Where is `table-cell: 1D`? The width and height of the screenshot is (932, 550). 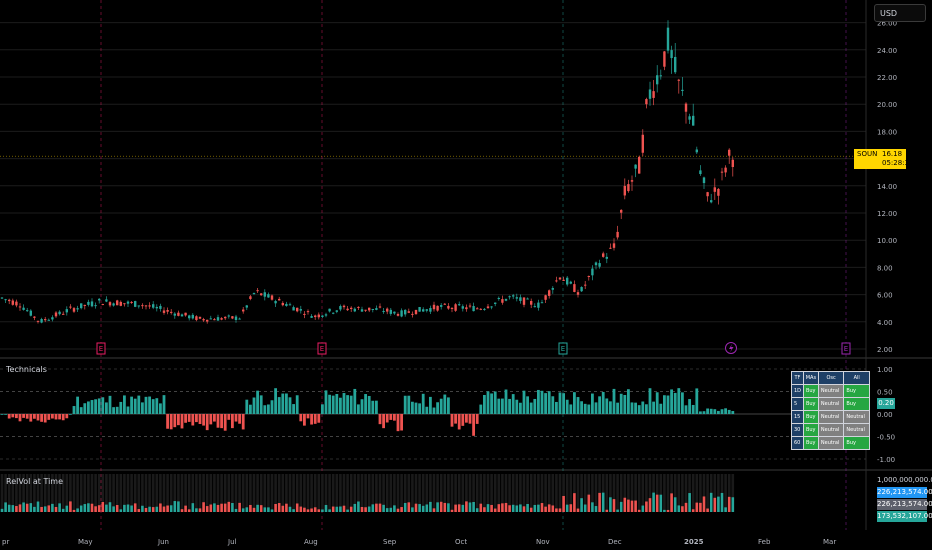 table-cell: 1D is located at coordinates (797, 391).